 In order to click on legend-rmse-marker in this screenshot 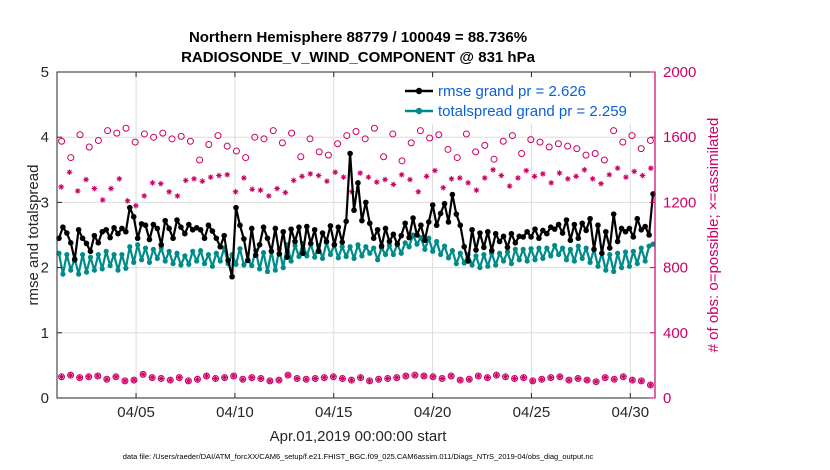, I will do `click(419, 91)`.